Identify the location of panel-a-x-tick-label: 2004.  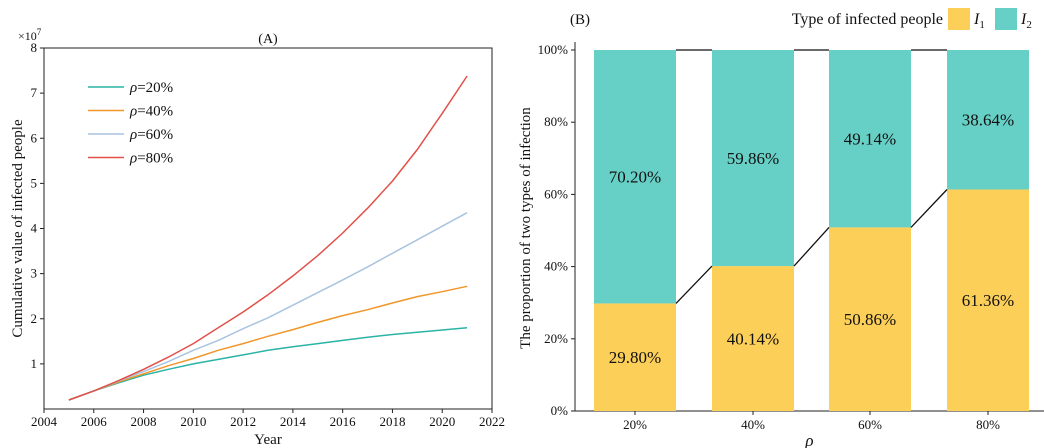
(44, 421).